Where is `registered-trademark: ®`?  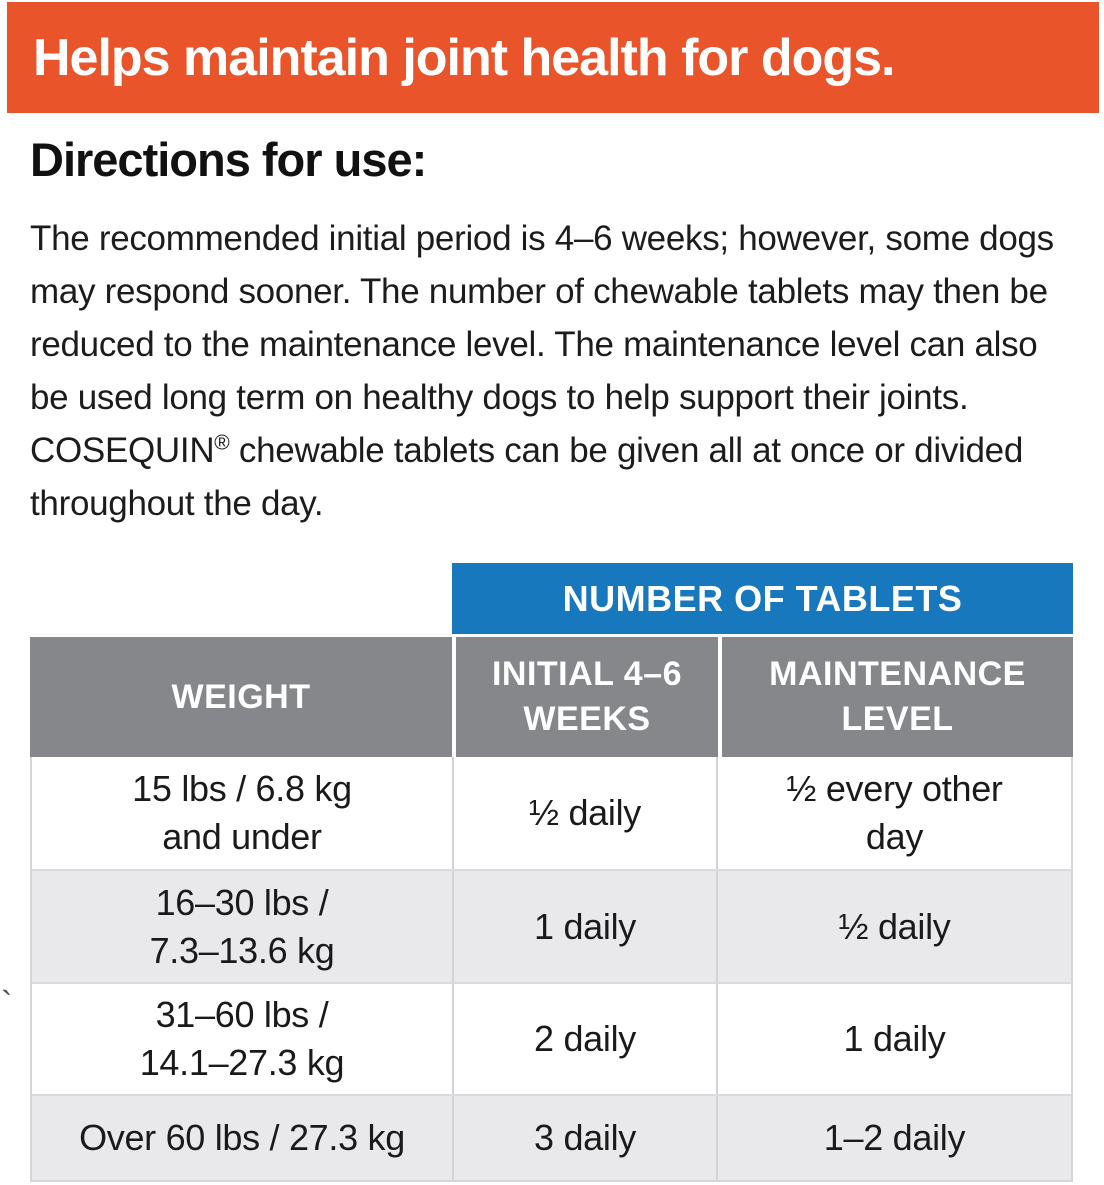
registered-trademark: ® is located at coordinates (222, 443).